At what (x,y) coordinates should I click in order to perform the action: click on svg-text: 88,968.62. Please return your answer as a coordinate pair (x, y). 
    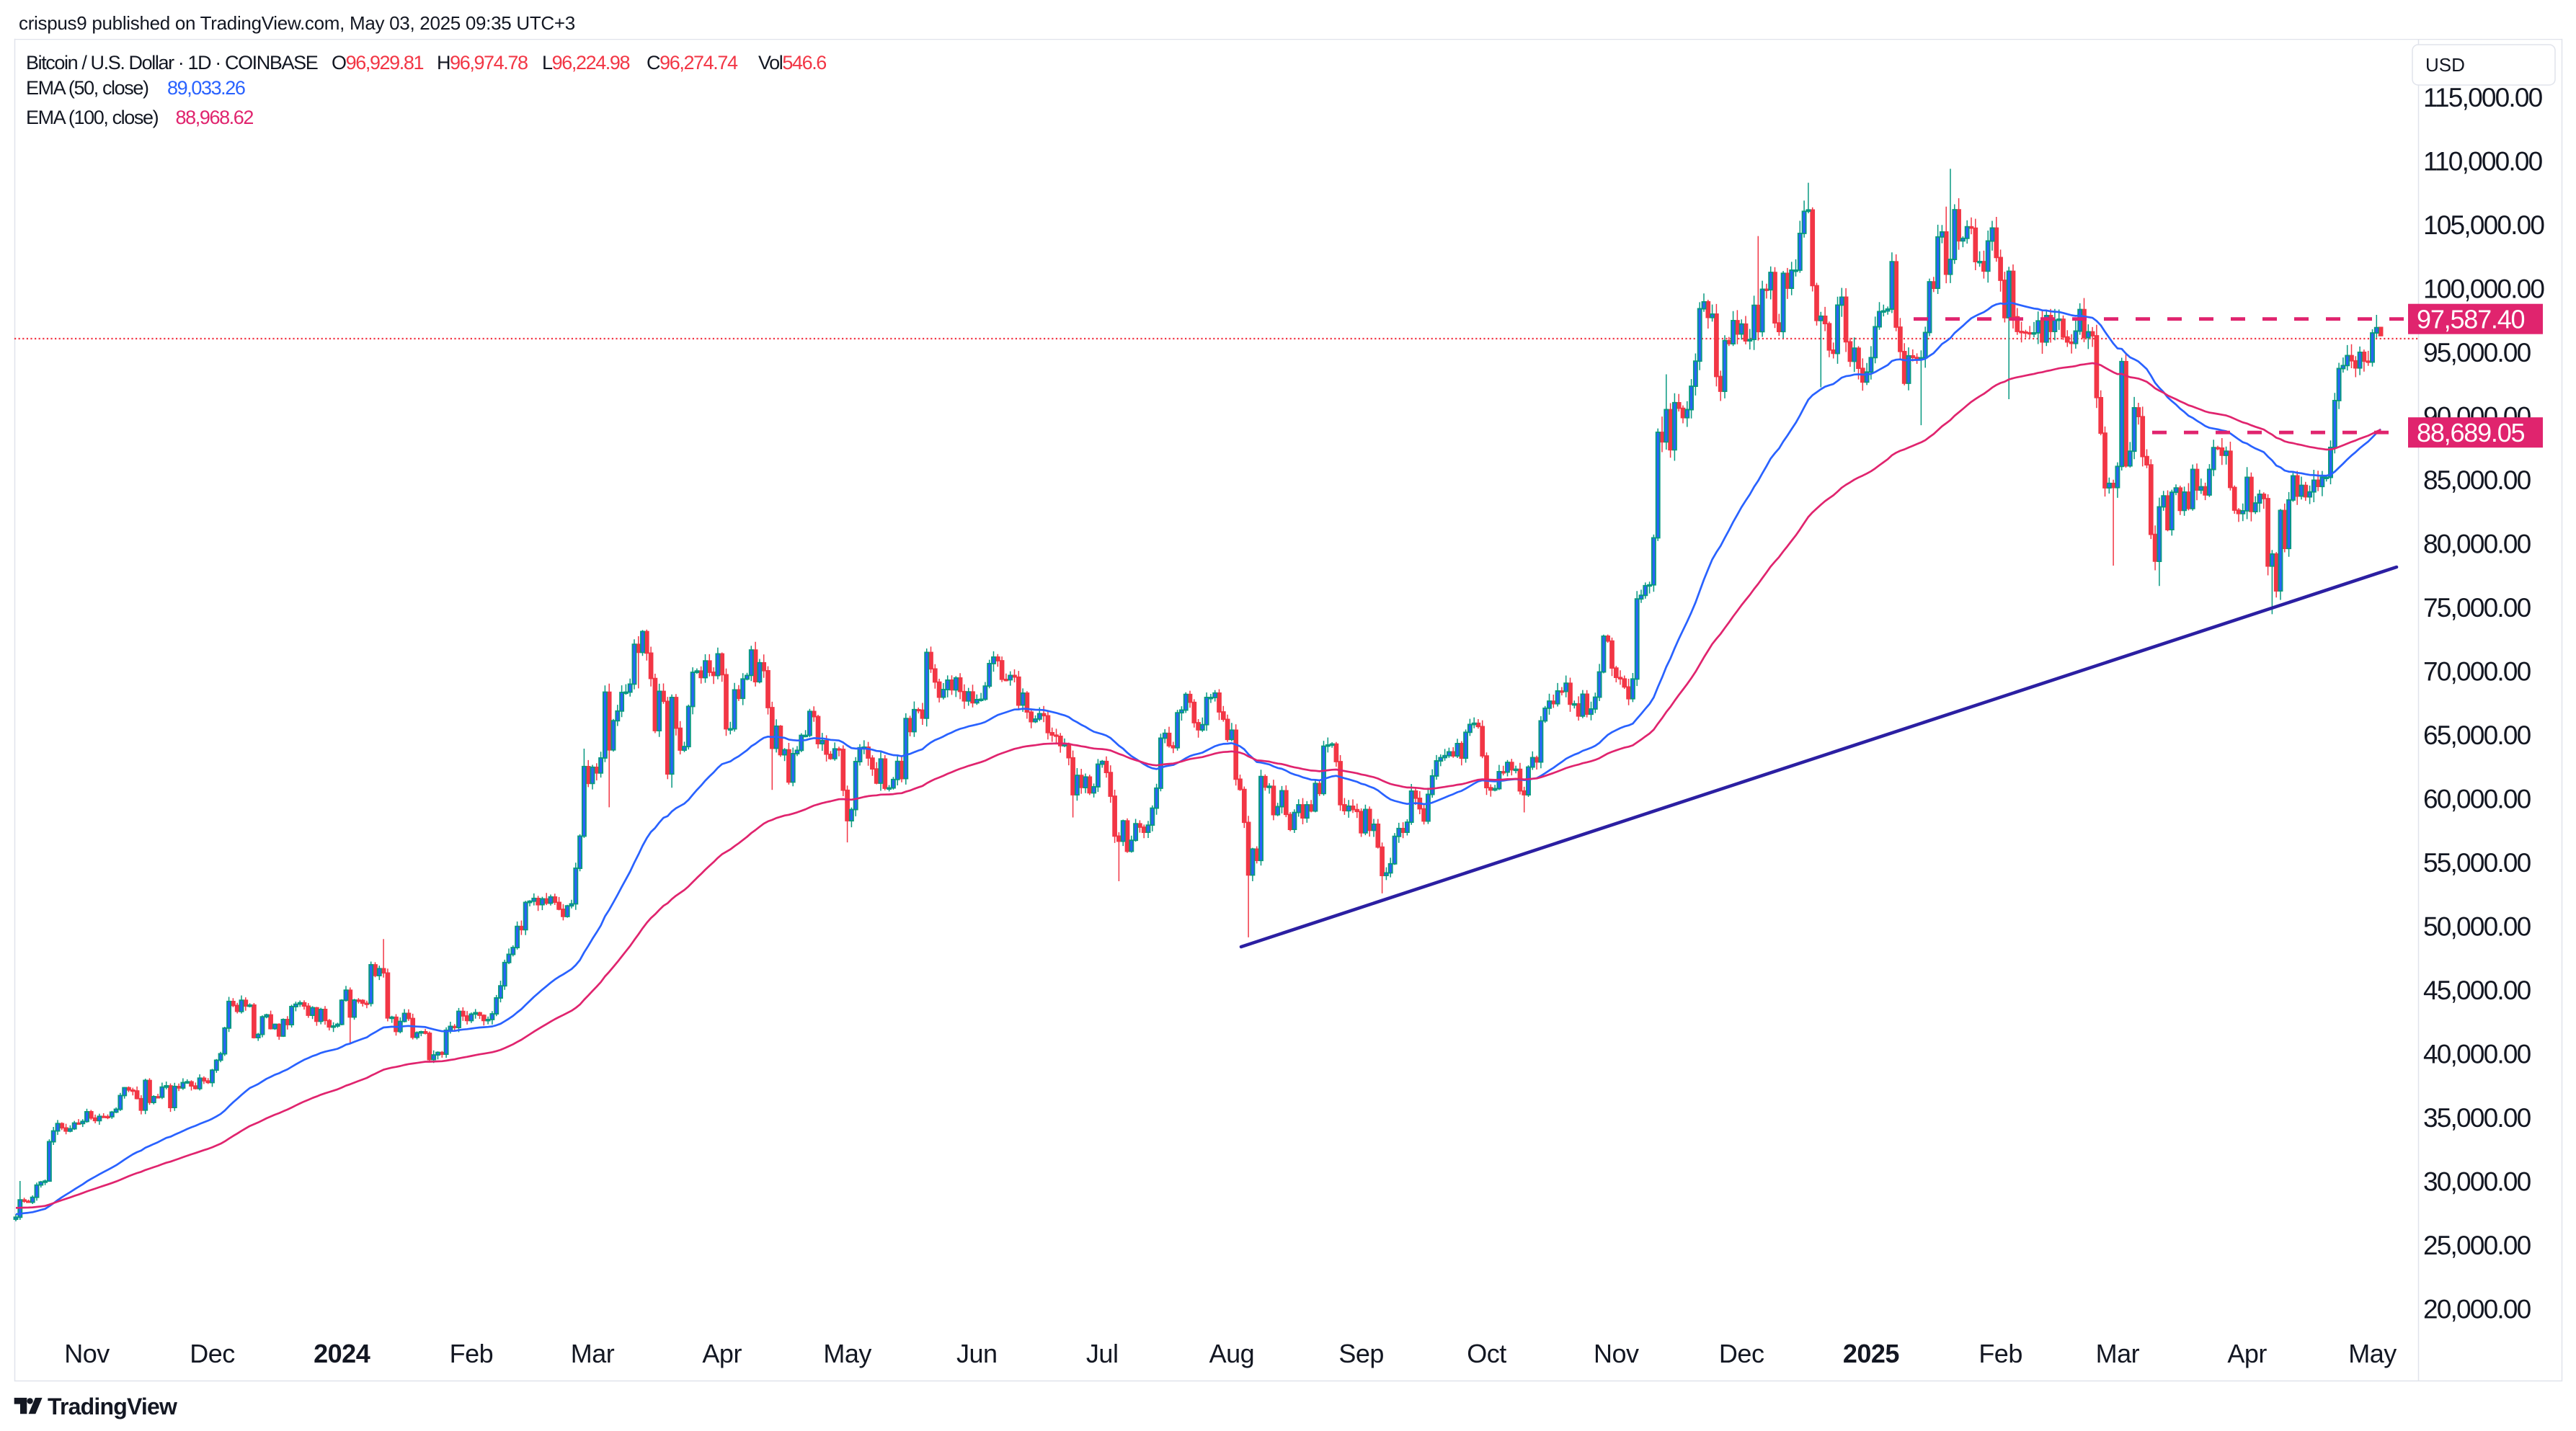
    Looking at the image, I should click on (215, 118).